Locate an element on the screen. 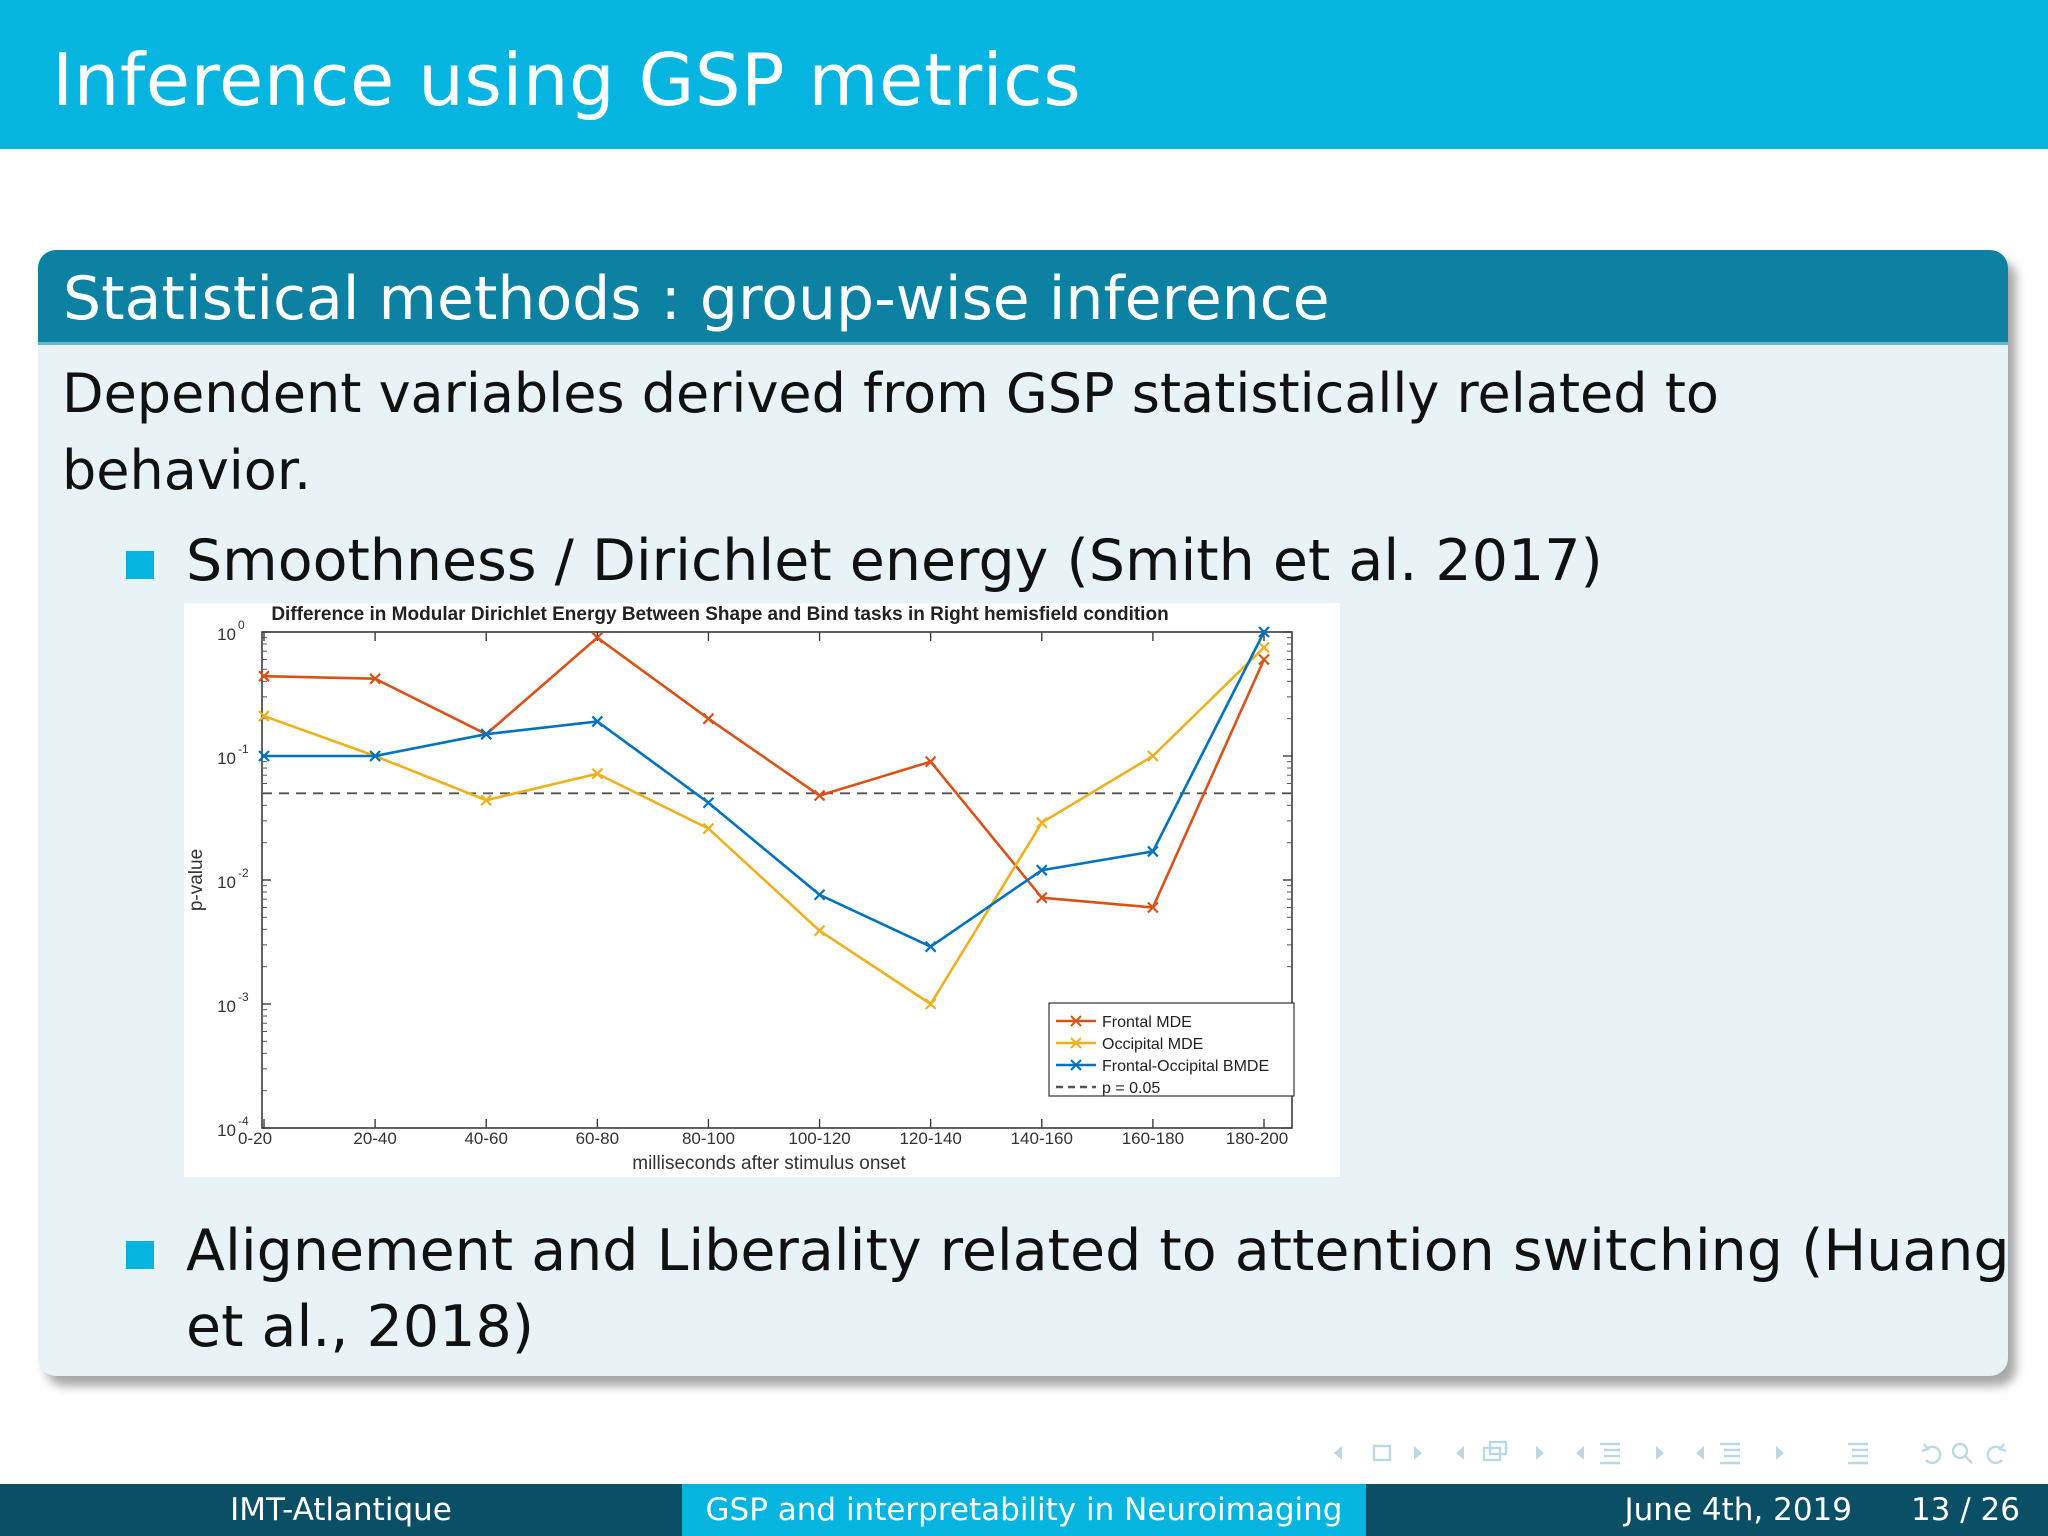 This screenshot has width=2048, height=1536. footer-talk-title: GSP and interpretability in Neuroimaging is located at coordinates (1024, 1510).